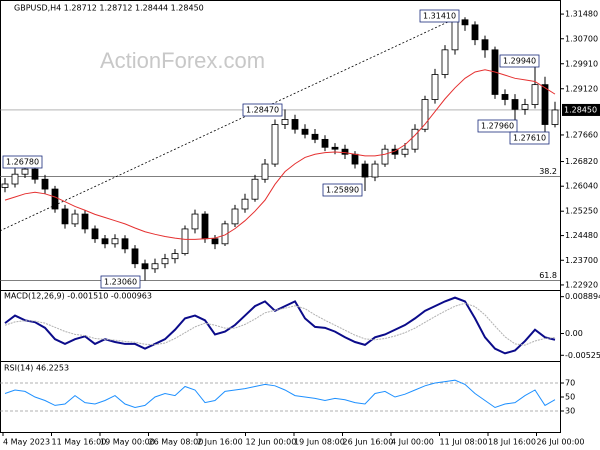 This screenshot has height=450, width=600. Describe the element at coordinates (581, 260) in the screenshot. I see `y-tick-label: 1.23700` at that location.